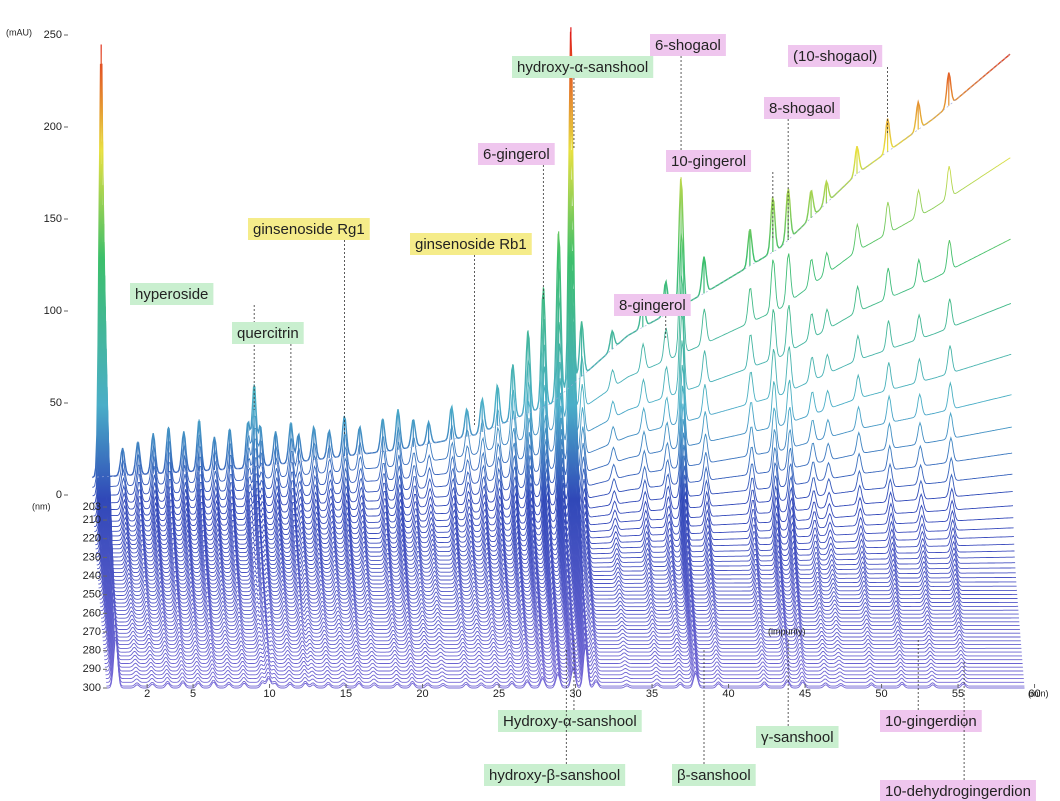 The width and height of the screenshot is (1060, 801). Describe the element at coordinates (53, 219) in the screenshot. I see `y-tick-label: 150` at that location.